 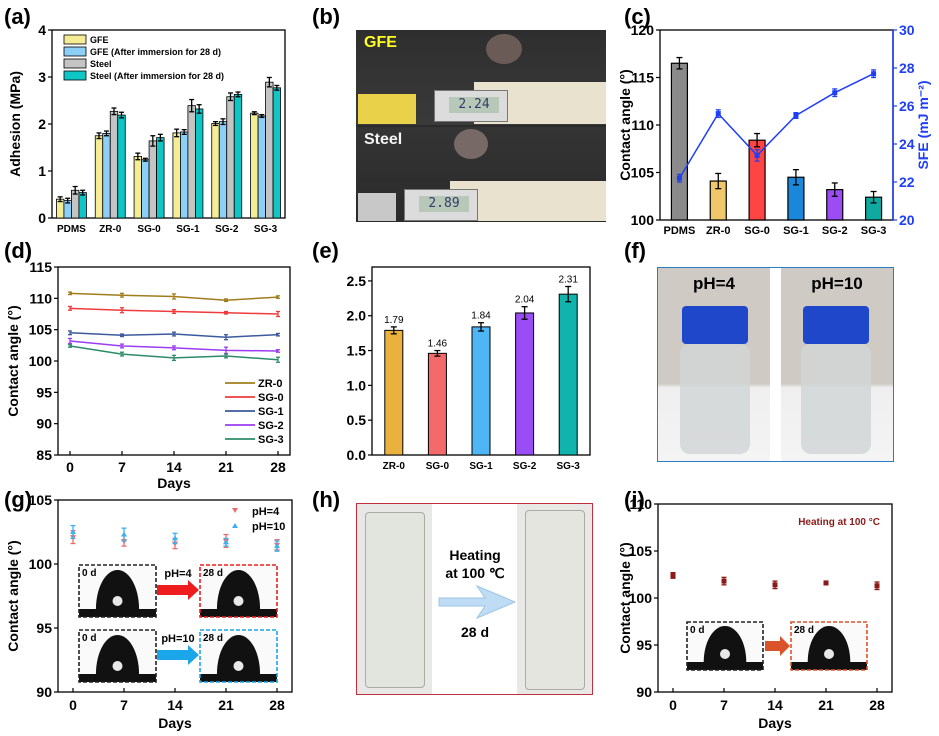 I want to click on y-tick-label: 115, so click(x=40, y=267).